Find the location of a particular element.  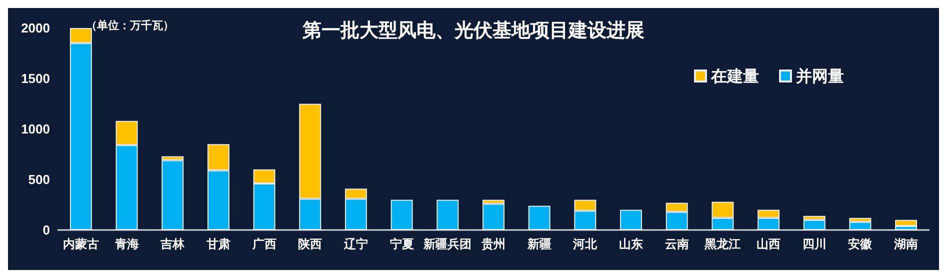

x-tick-label: 辽宁 is located at coordinates (355, 244).